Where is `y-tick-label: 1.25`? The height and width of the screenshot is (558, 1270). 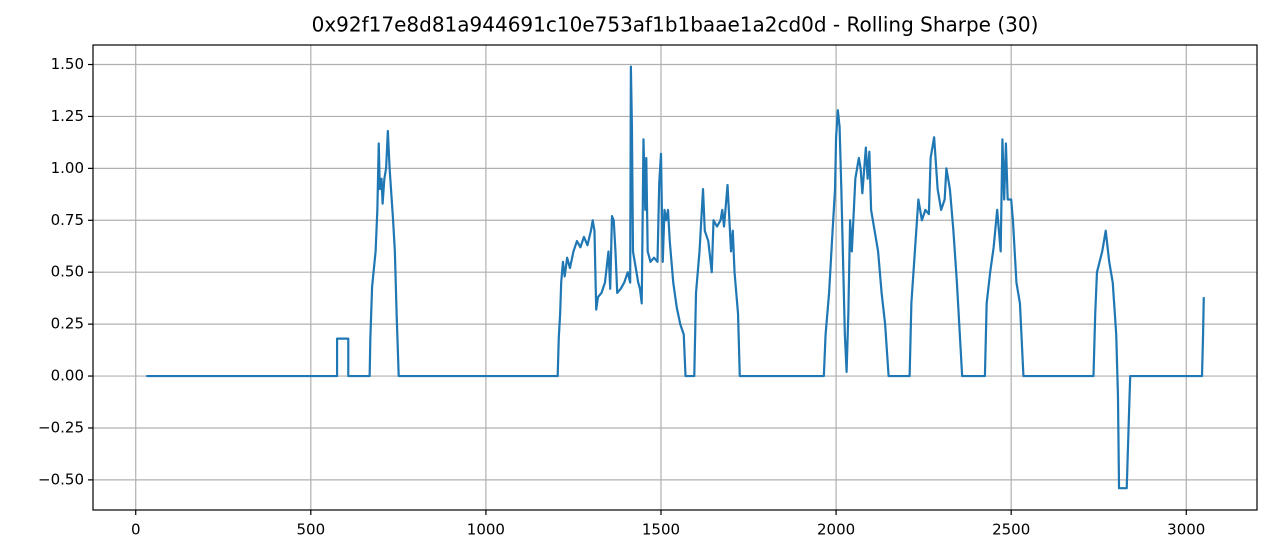
y-tick-label: 1.25 is located at coordinates (67, 116).